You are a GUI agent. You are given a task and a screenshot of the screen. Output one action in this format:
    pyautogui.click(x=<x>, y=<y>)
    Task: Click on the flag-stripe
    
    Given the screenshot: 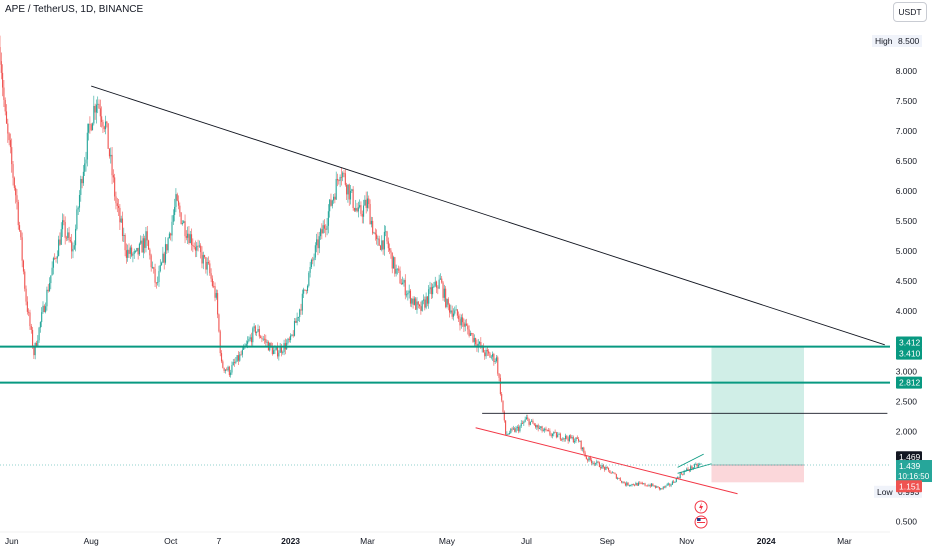 What is the action you would take?
    pyautogui.click(x=701, y=524)
    